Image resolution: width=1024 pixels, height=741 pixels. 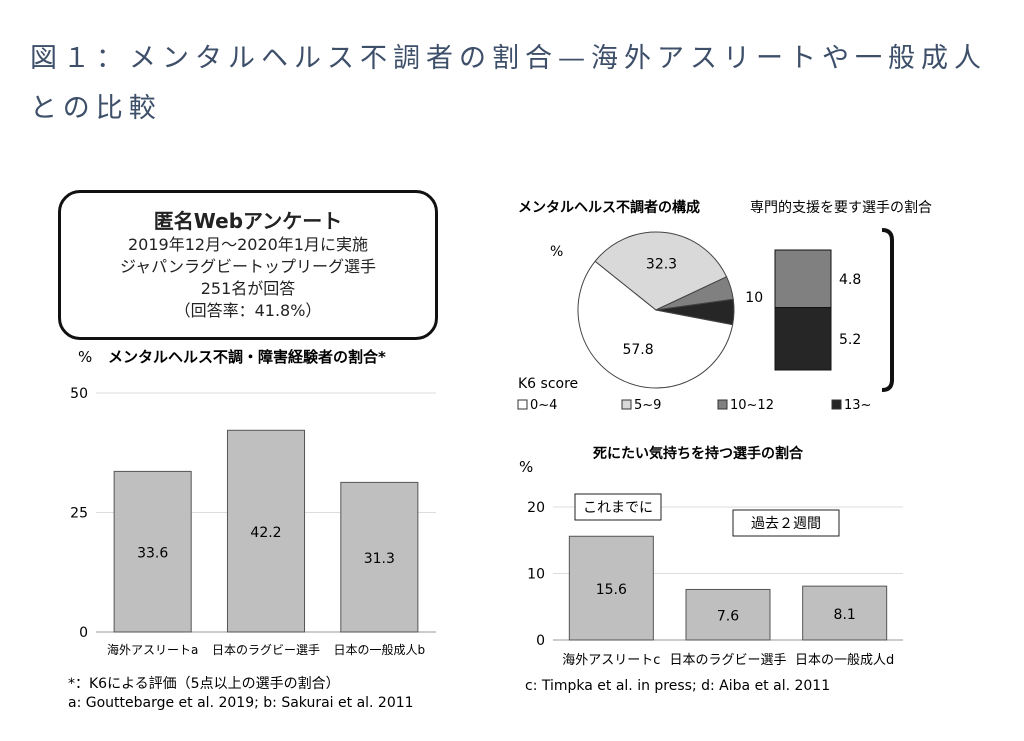 What do you see at coordinates (536, 508) in the screenshot?
I see `y-tick-label: 20` at bounding box center [536, 508].